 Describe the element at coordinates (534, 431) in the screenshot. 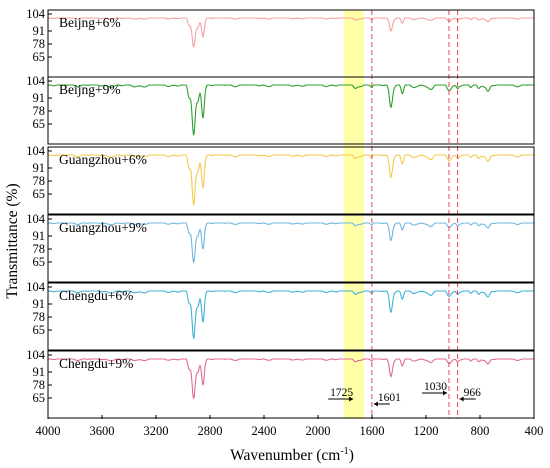

I see `x-tick-label: 400` at that location.